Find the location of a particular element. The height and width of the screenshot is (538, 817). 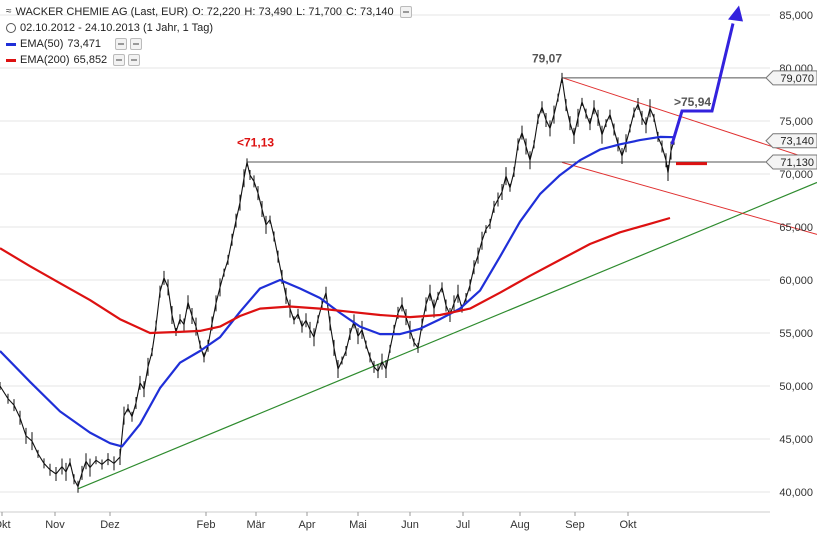

ema50-remove-button is located at coordinates (136, 44).